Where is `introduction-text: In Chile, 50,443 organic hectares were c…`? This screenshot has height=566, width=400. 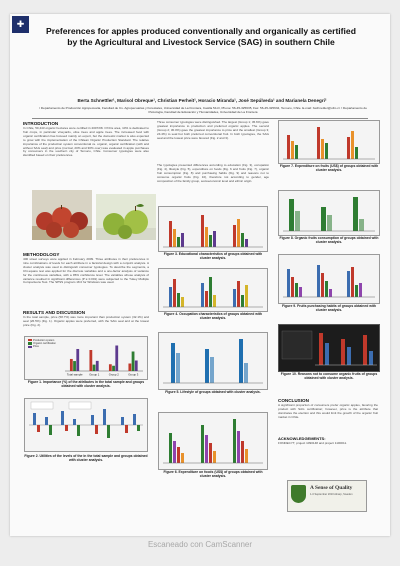 introduction-text: In Chile, 50,443 organic hectares were c… is located at coordinates (86, 142).